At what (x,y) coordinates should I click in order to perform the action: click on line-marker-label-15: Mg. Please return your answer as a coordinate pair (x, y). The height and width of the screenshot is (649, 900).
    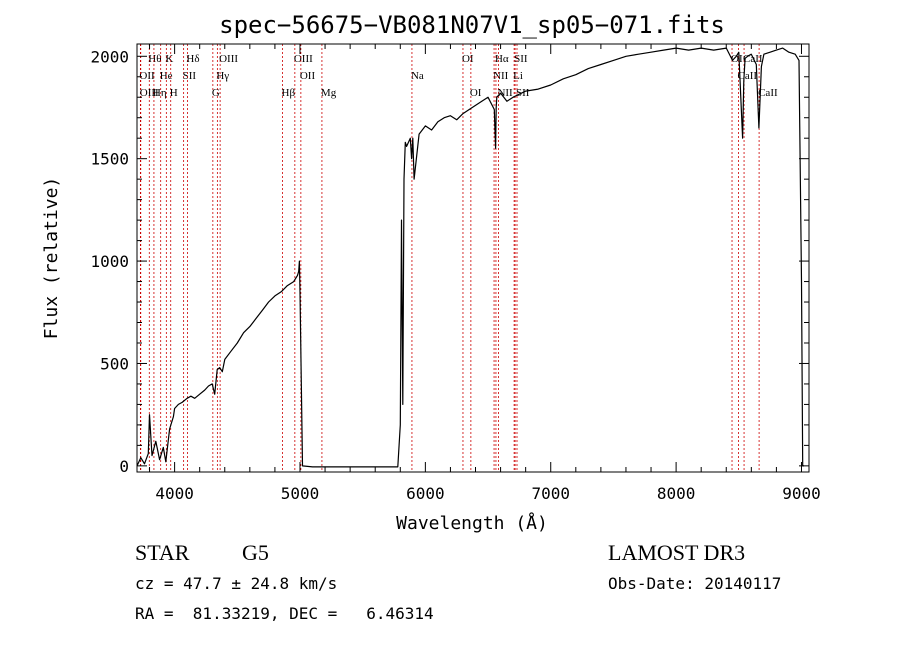
    Looking at the image, I should click on (329, 93).